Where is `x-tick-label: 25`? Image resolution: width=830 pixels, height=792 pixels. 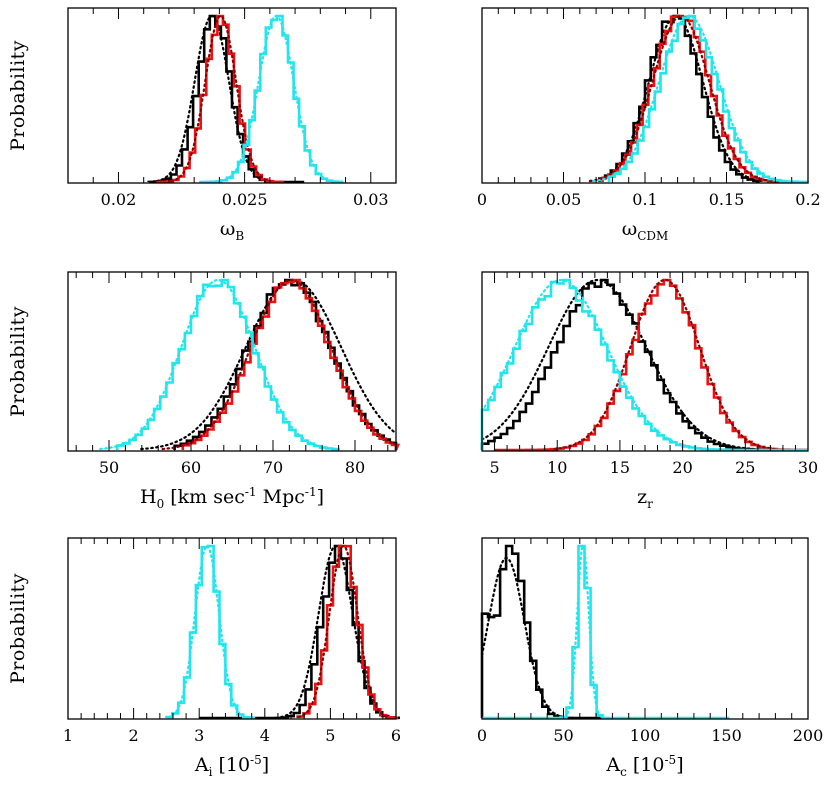 x-tick-label: 25 is located at coordinates (745, 467).